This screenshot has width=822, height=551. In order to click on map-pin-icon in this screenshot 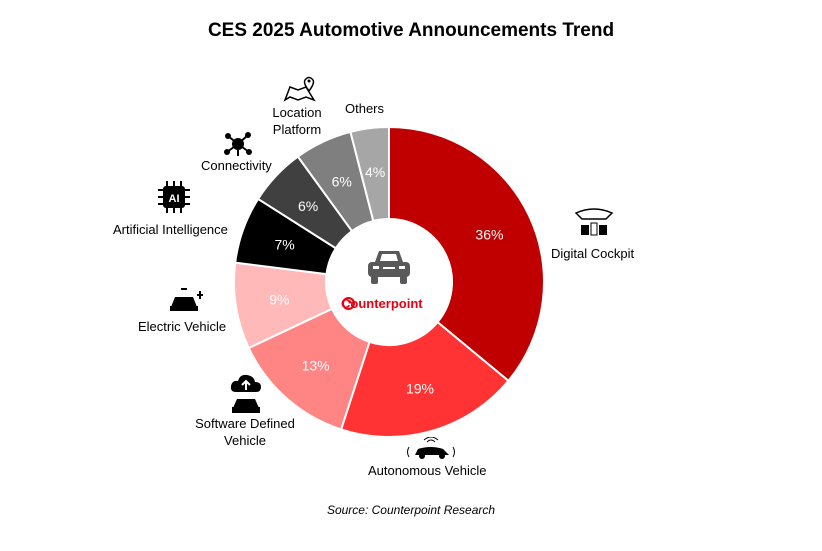, I will do `click(299, 89)`.